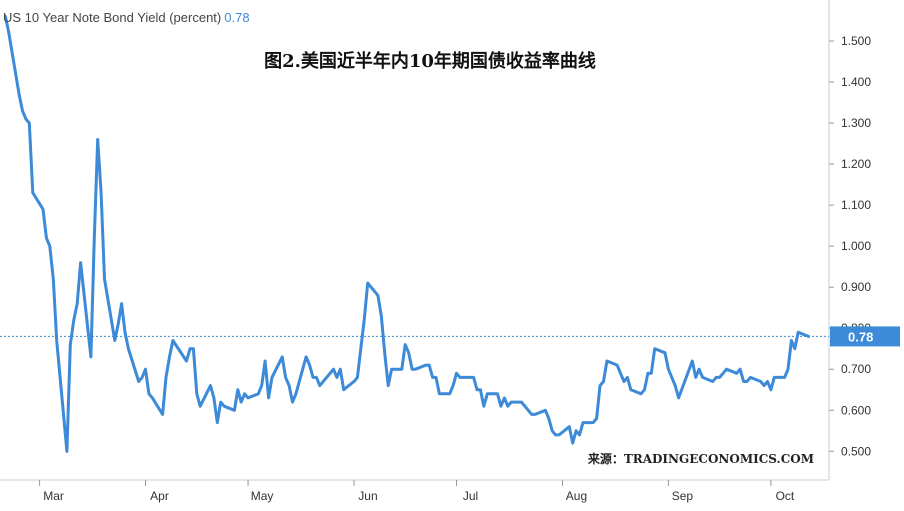 The image size is (904, 511). I want to click on chart-title: 图2.美国近半年内10年期国债收益率曲线, so click(430, 61).